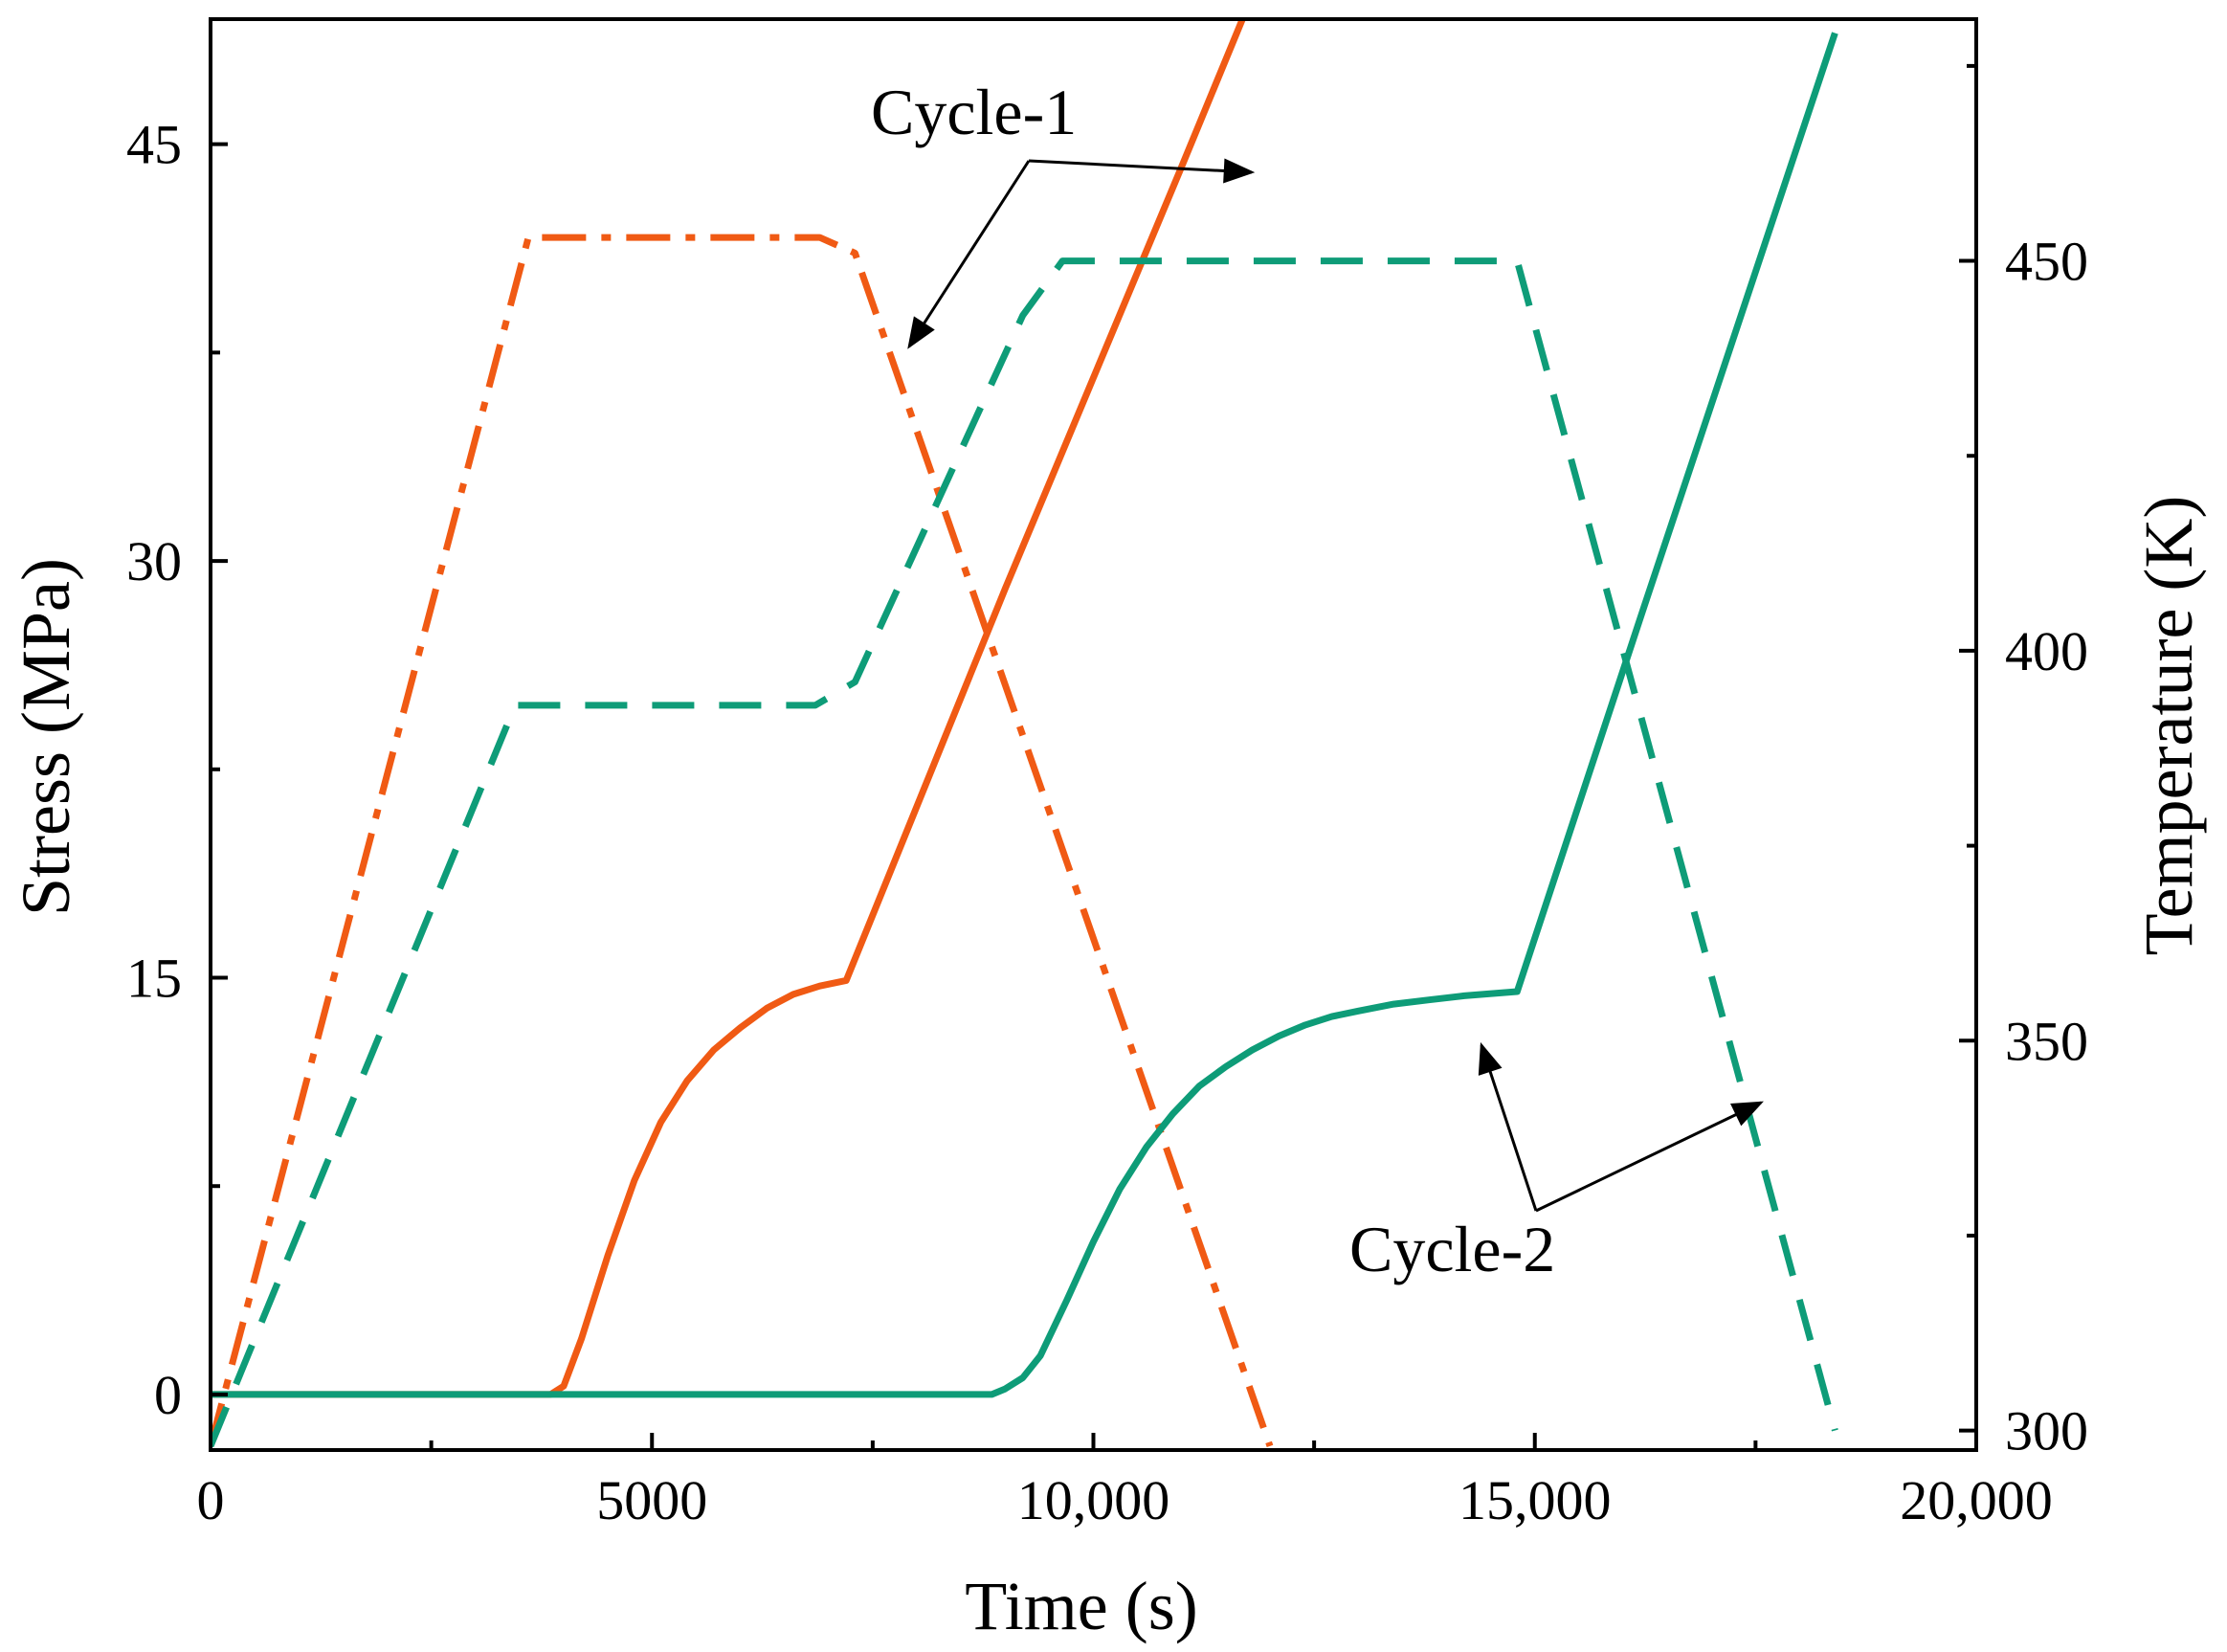  I want to click on annotation-cycle-2-arrow-stress, so click(1508, 1126).